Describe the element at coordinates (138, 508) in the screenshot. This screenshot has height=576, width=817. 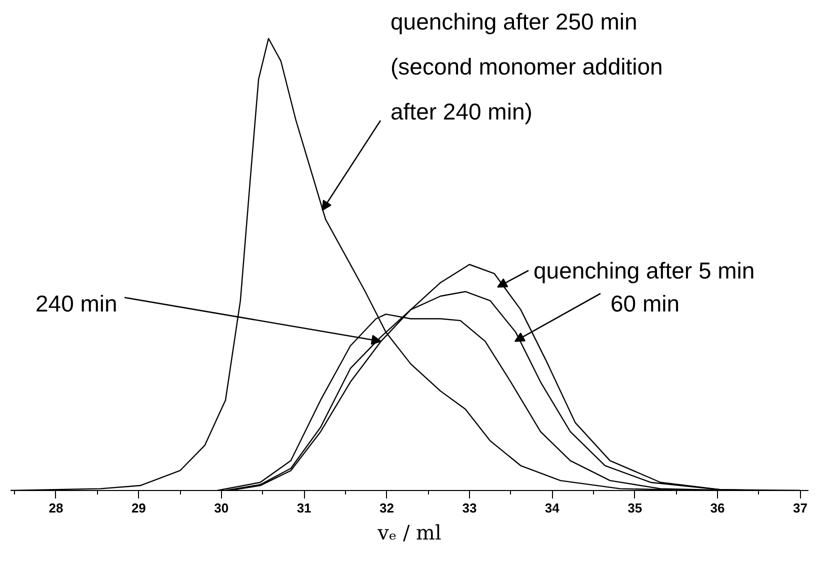
I see `x-tick-label: 29` at that location.